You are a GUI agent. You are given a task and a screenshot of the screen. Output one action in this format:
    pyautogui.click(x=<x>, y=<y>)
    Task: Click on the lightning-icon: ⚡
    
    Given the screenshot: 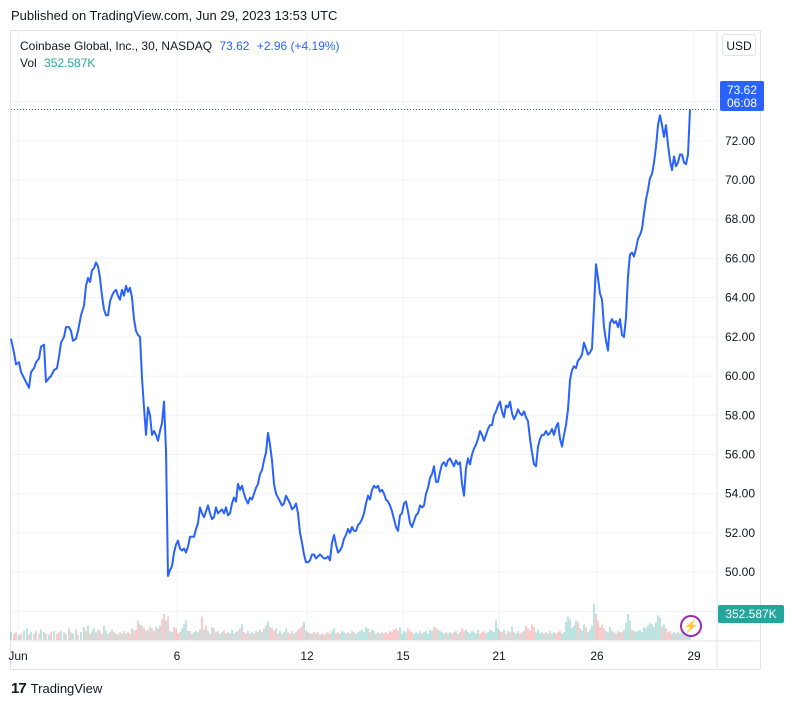 What is the action you would take?
    pyautogui.click(x=691, y=626)
    